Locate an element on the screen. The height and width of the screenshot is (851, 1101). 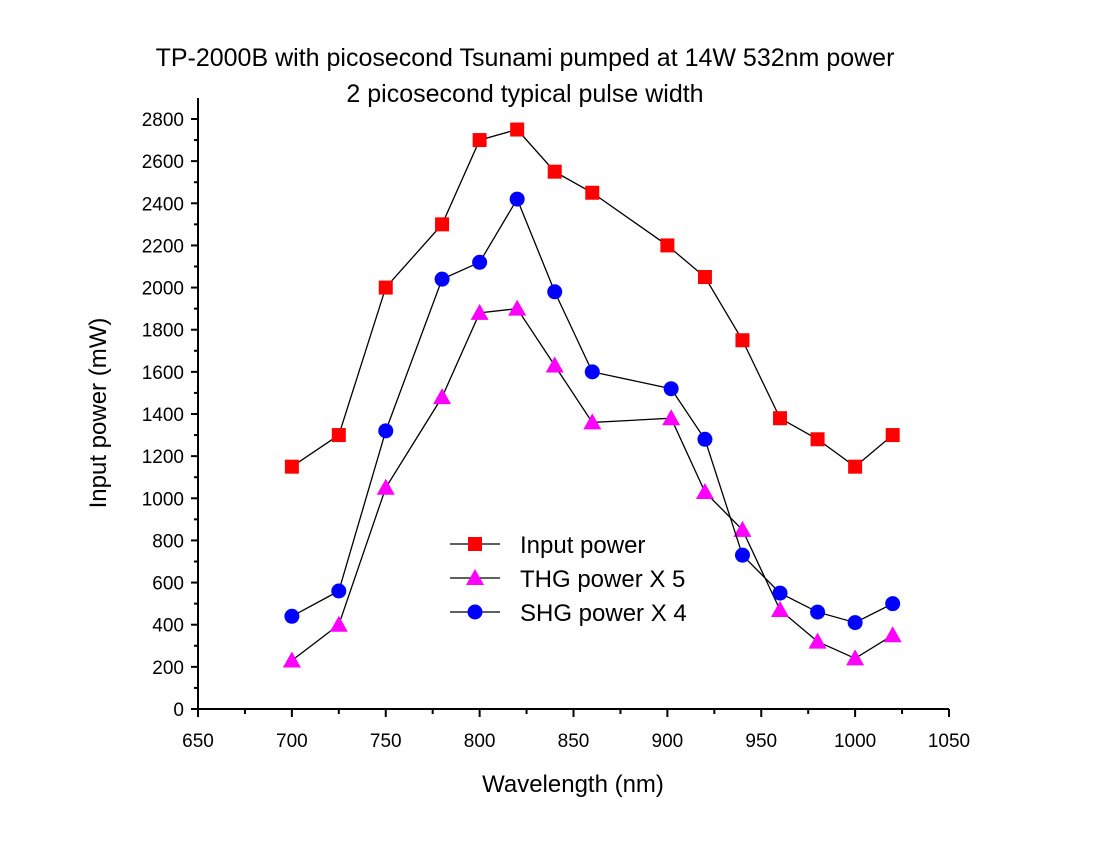
y-tick-label: 2200 is located at coordinates (163, 246).